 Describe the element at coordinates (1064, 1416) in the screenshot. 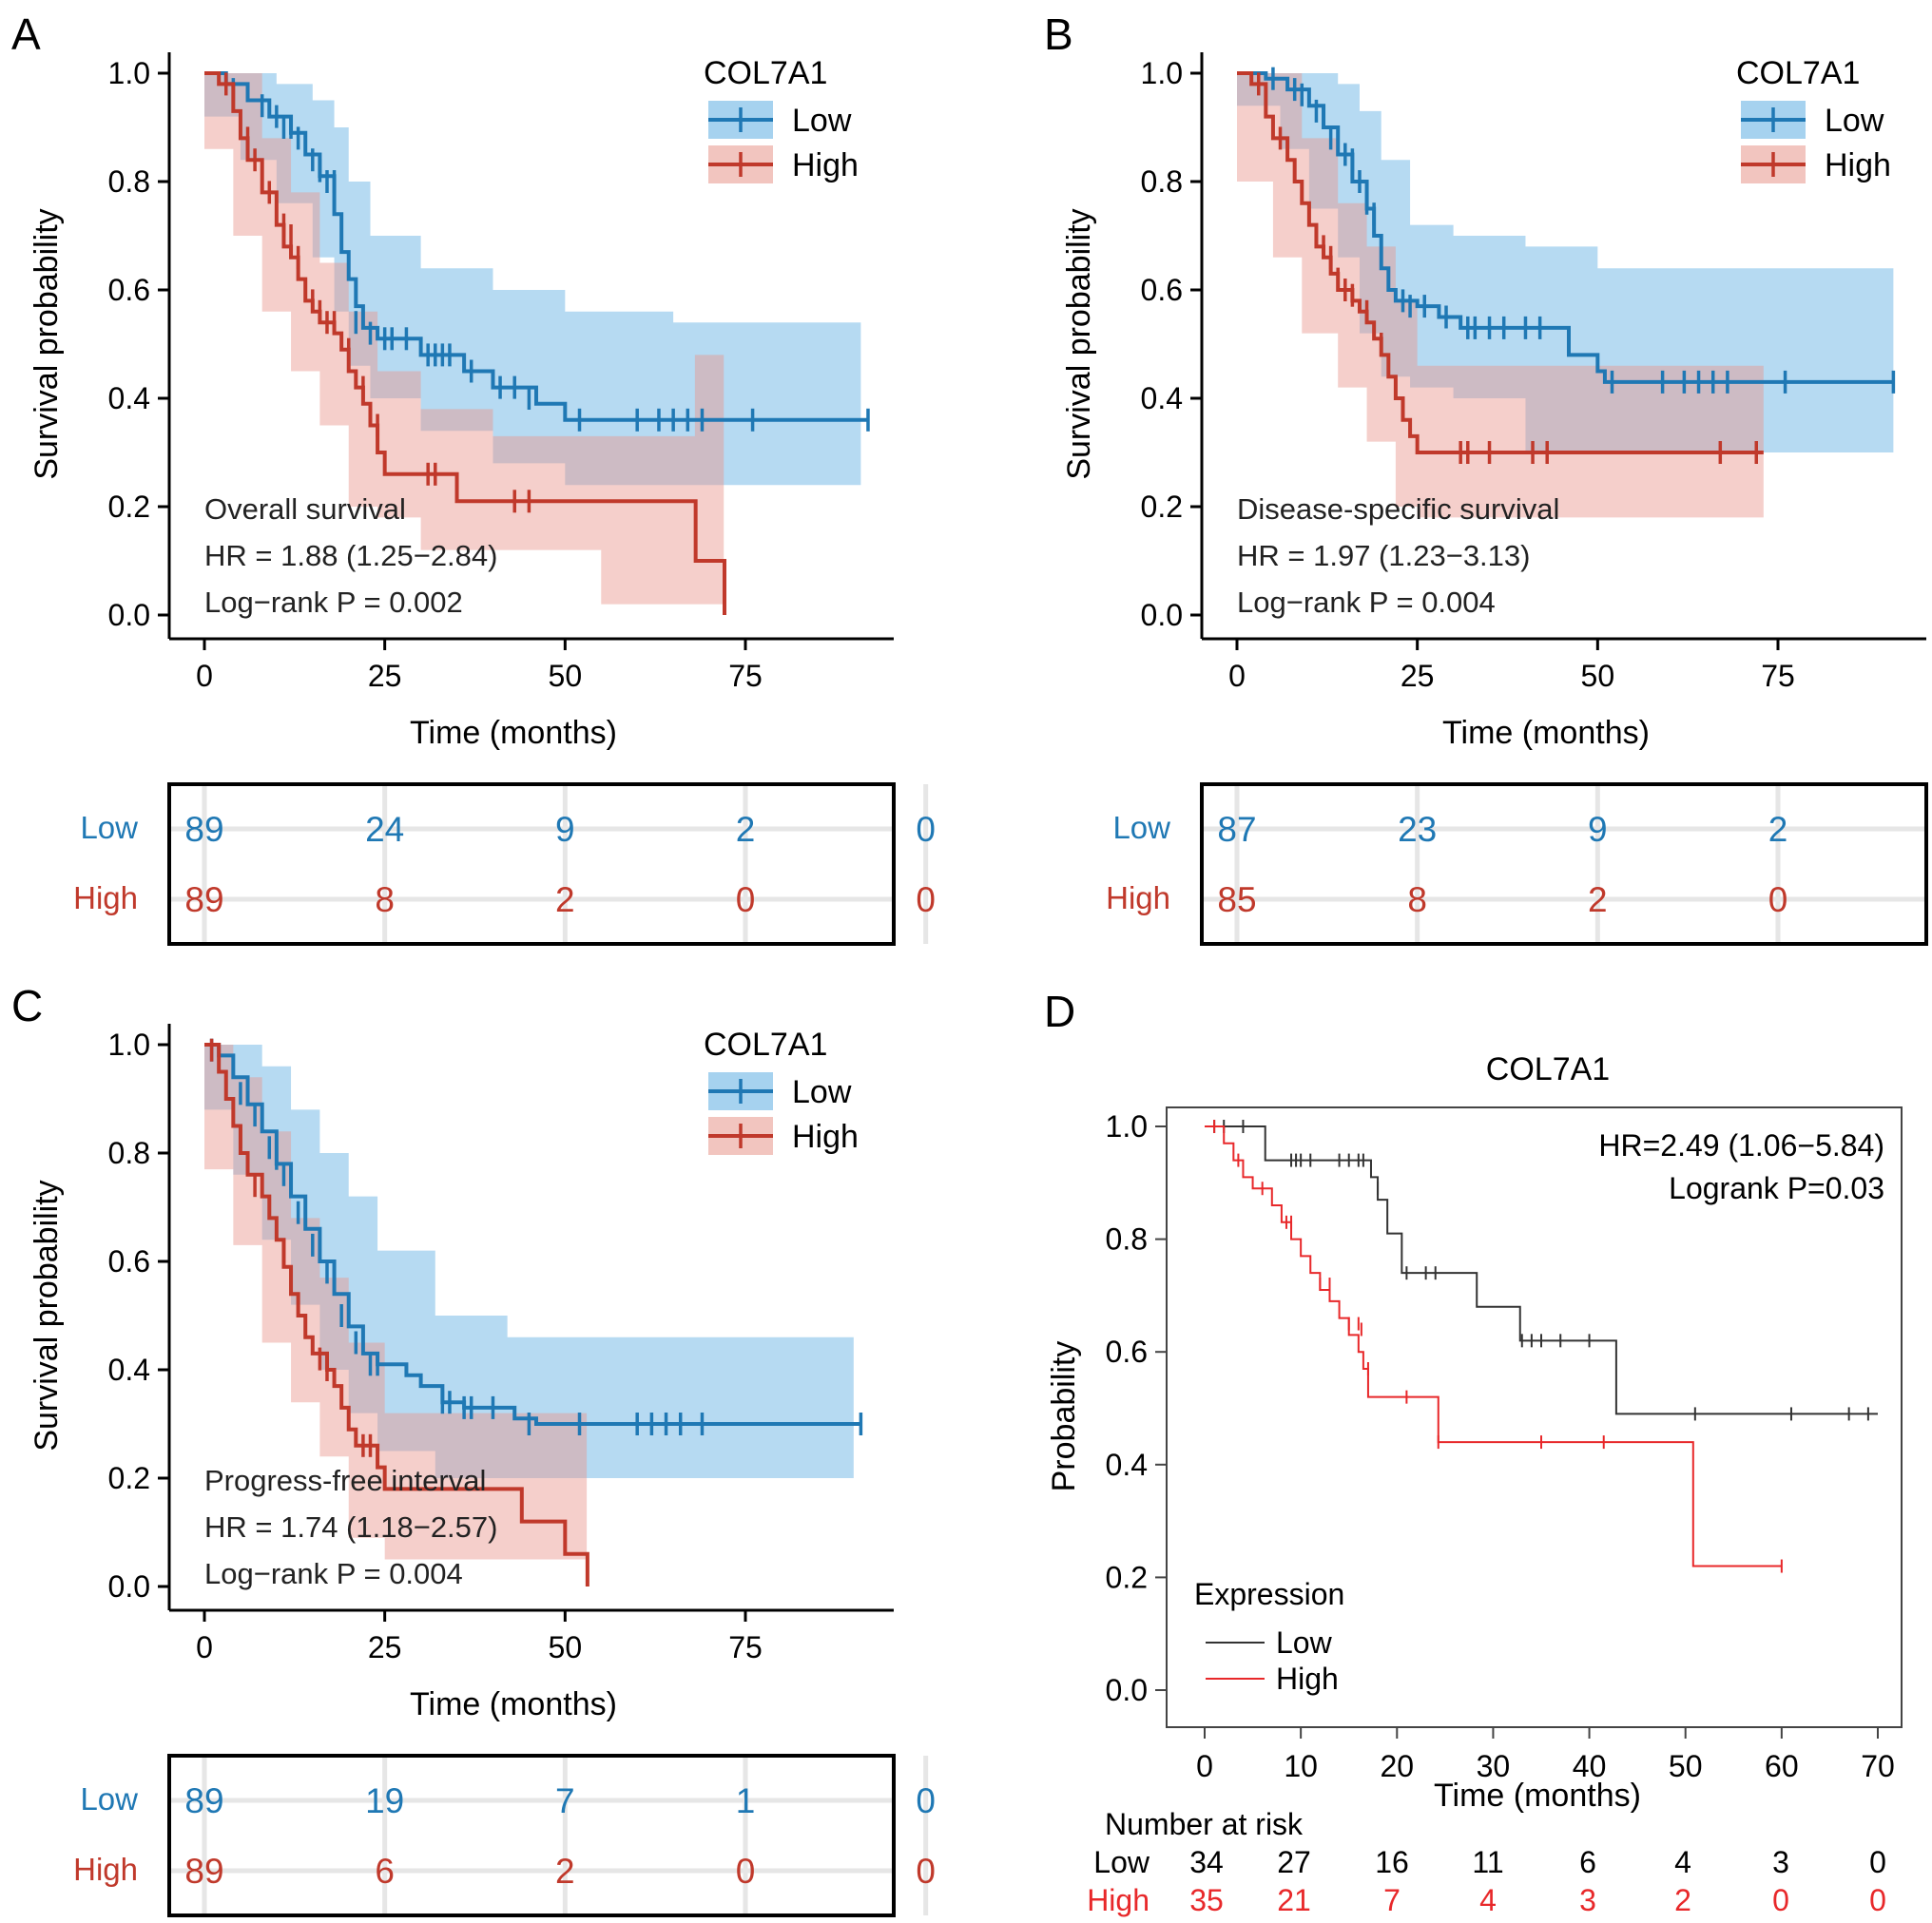

I see `y-axis-label: Probability` at that location.